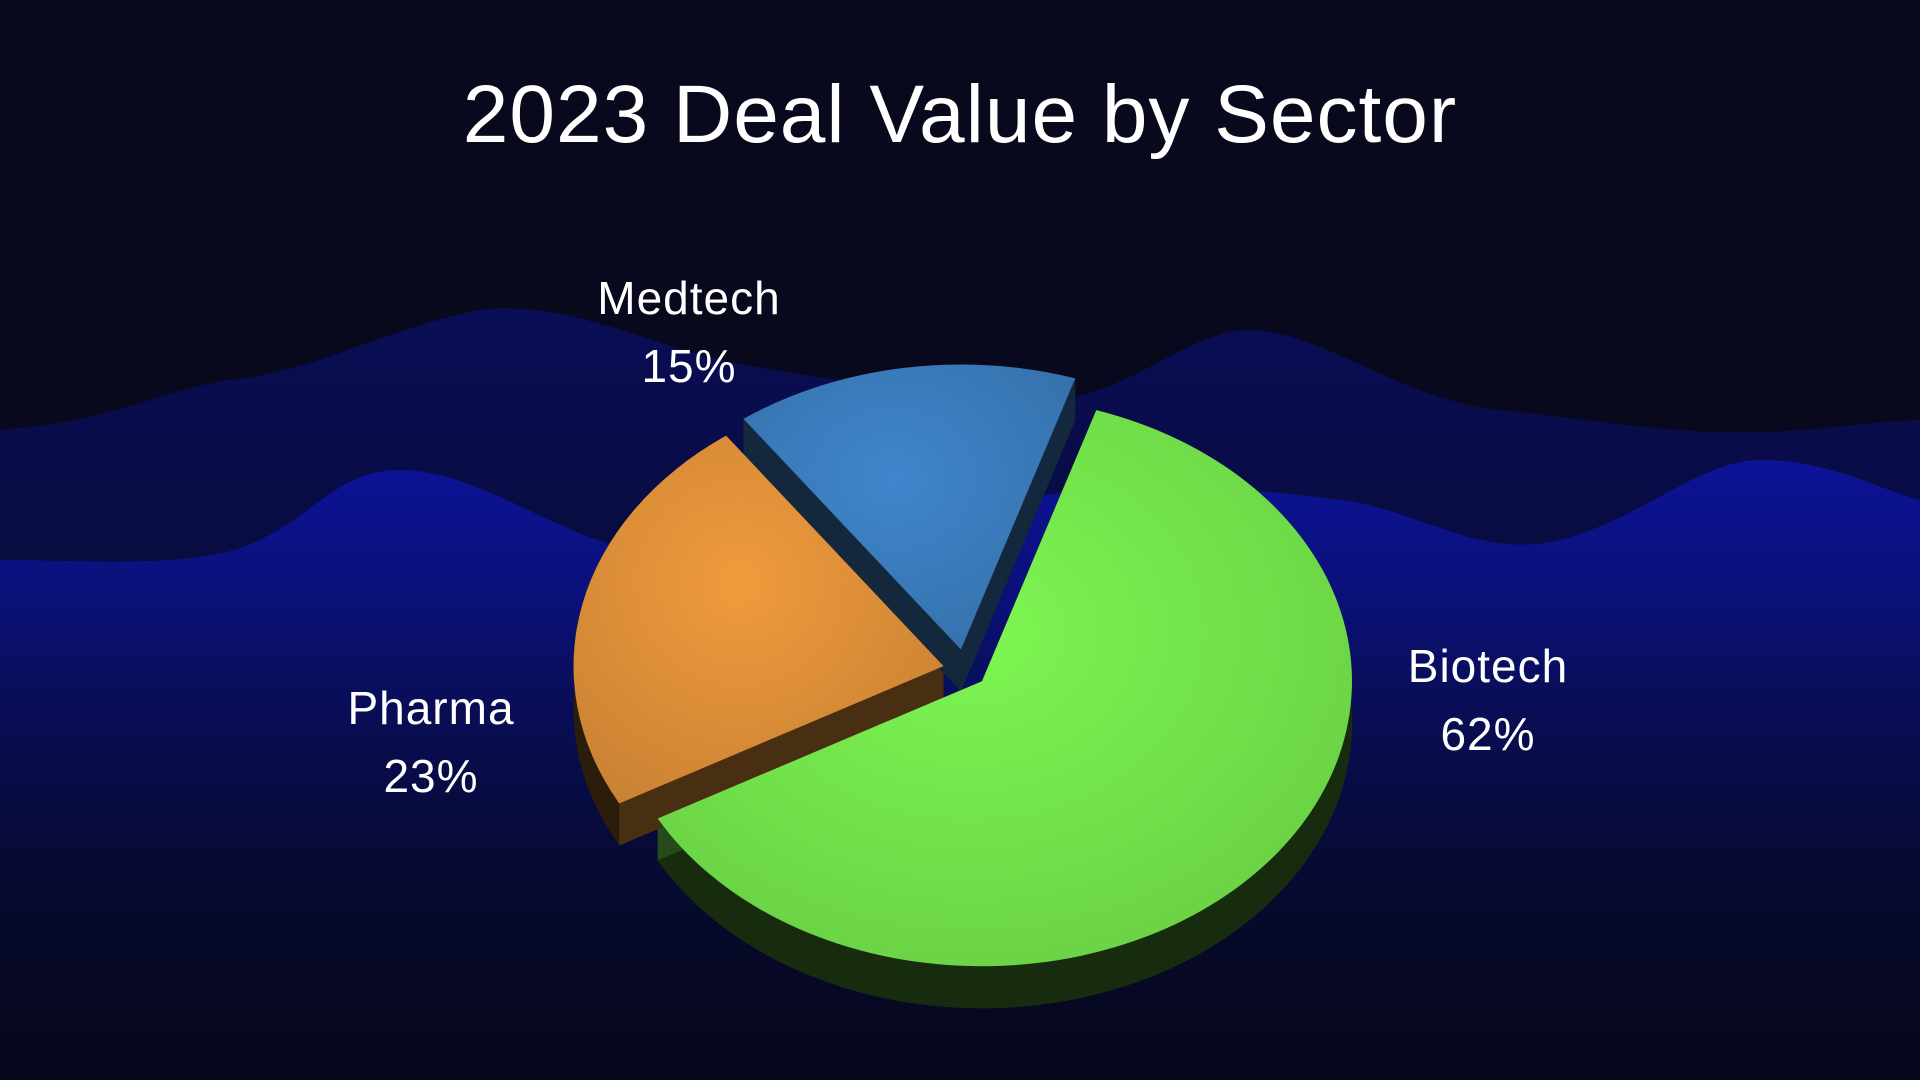  What do you see at coordinates (689, 366) in the screenshot?
I see `slice-value-medtech: 15%` at bounding box center [689, 366].